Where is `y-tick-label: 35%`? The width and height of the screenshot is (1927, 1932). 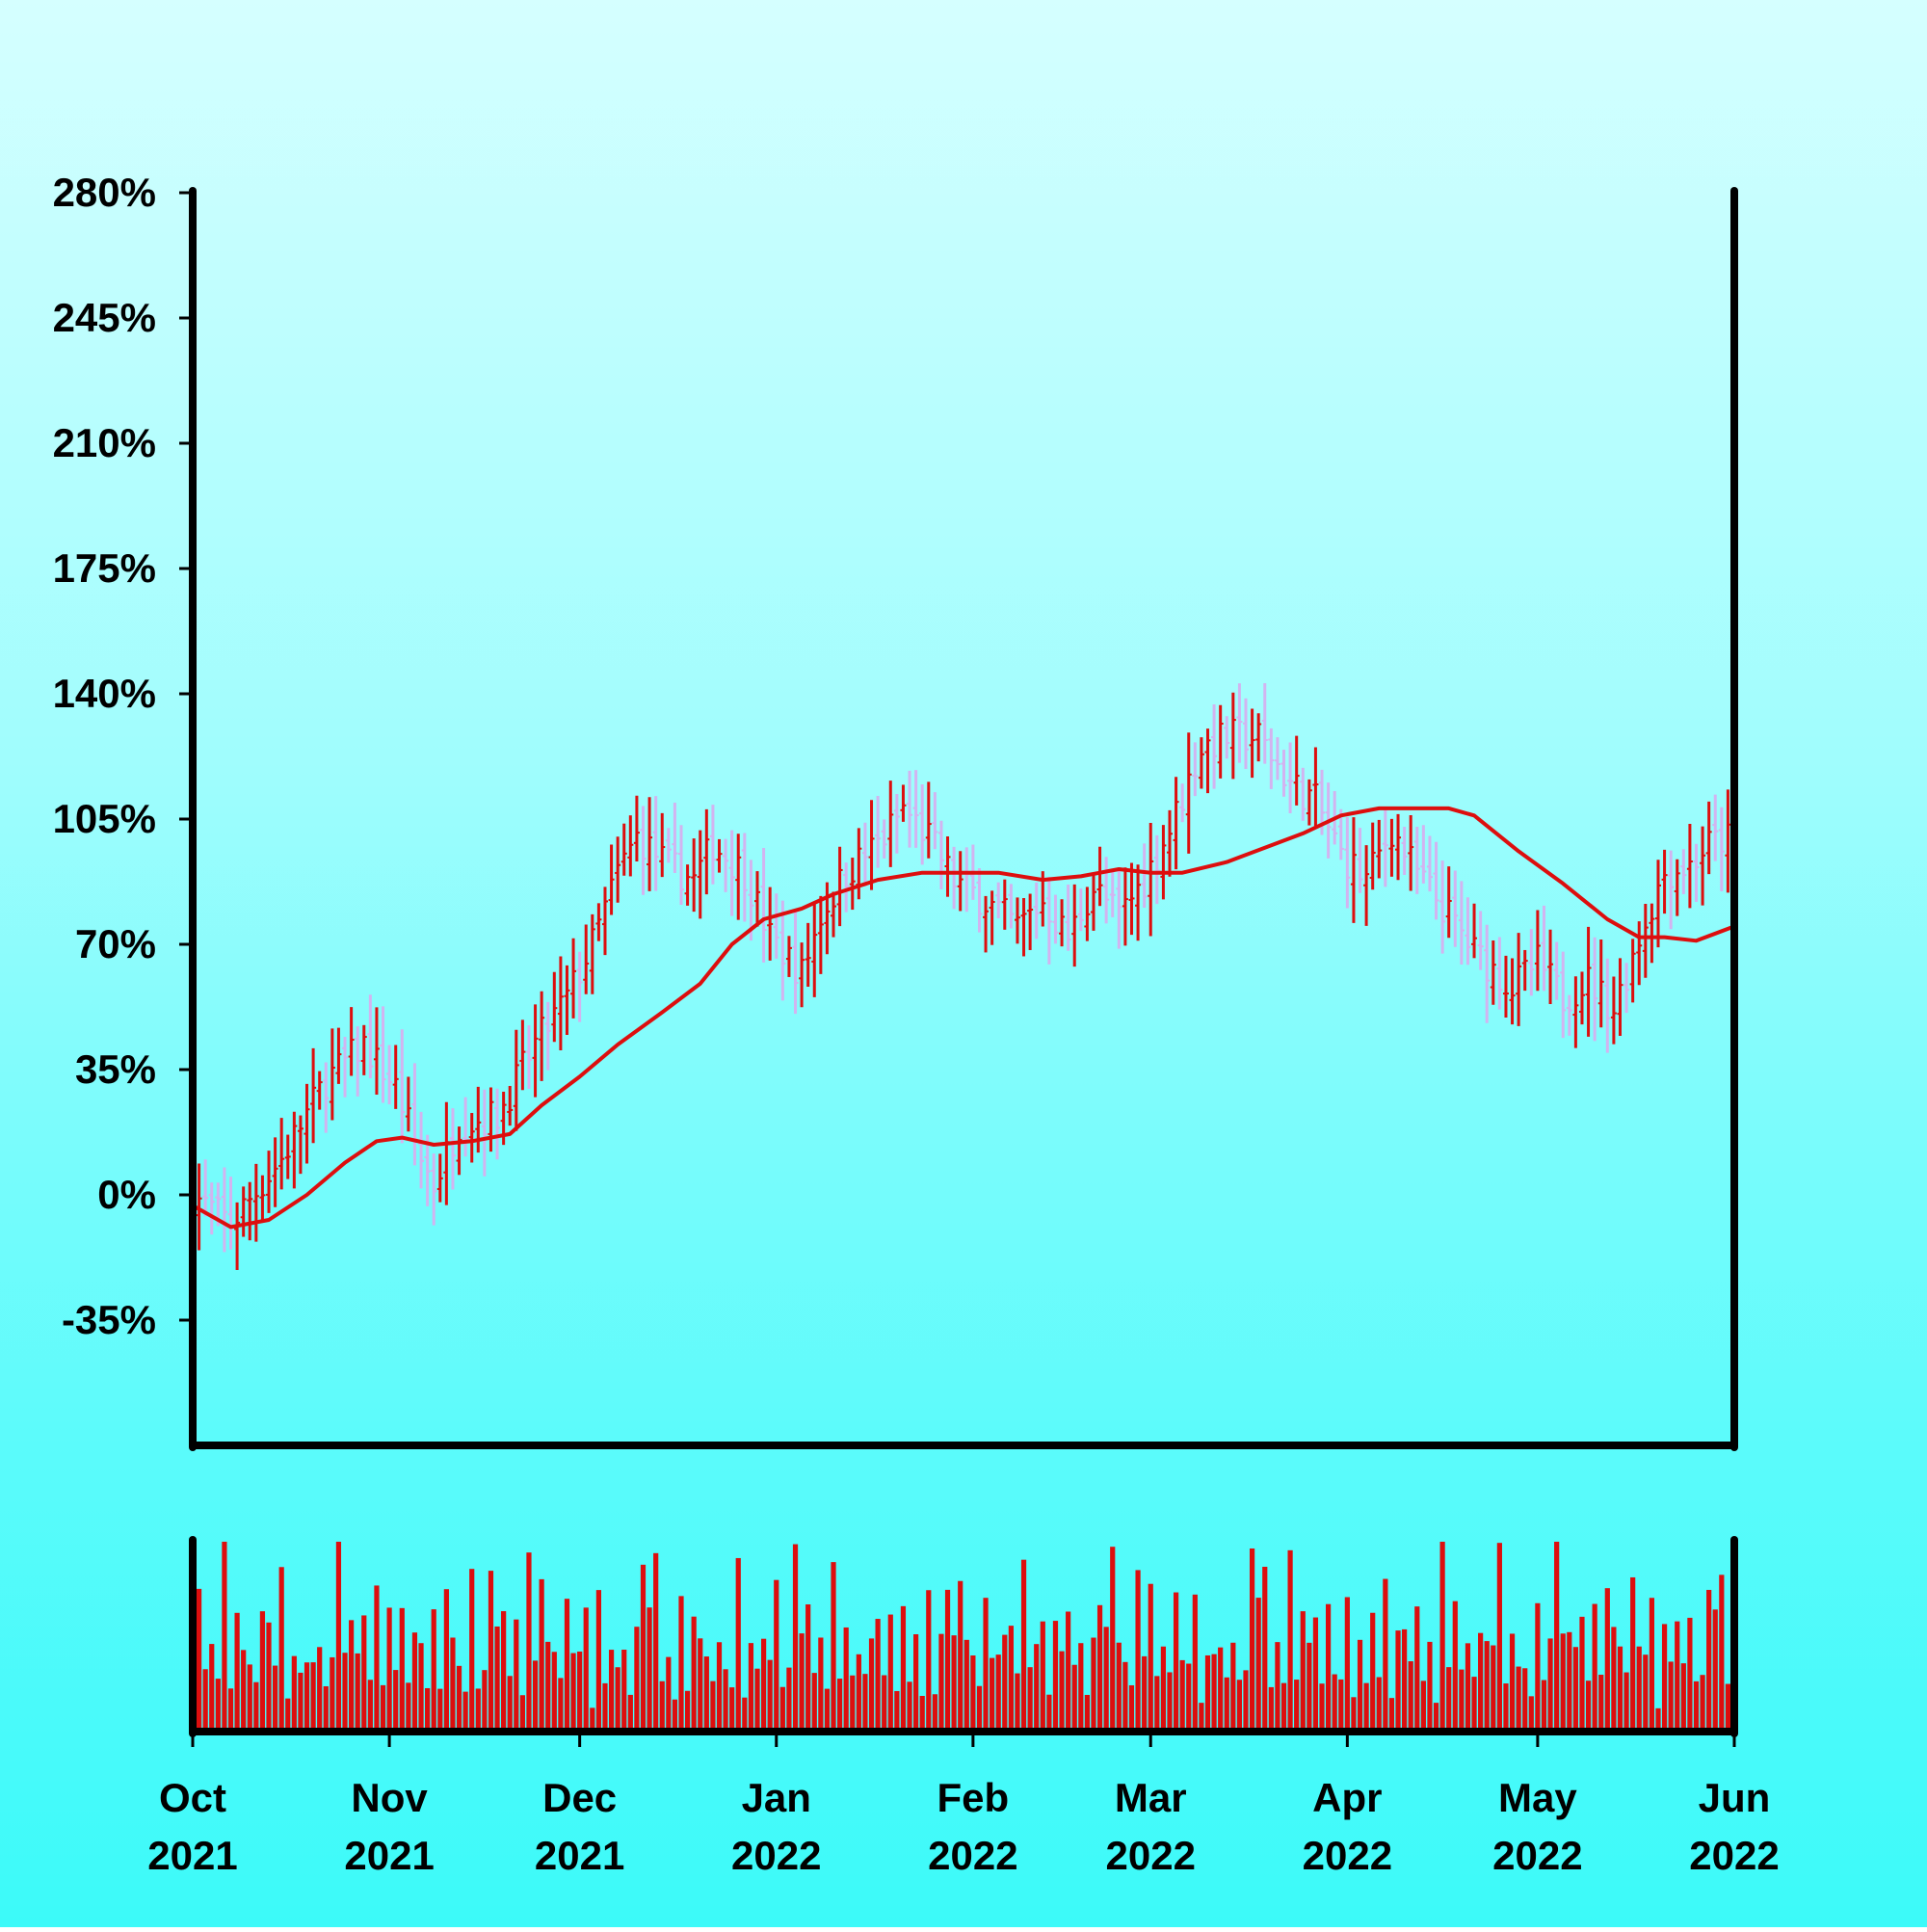
y-tick-label: 35% is located at coordinates (116, 1069).